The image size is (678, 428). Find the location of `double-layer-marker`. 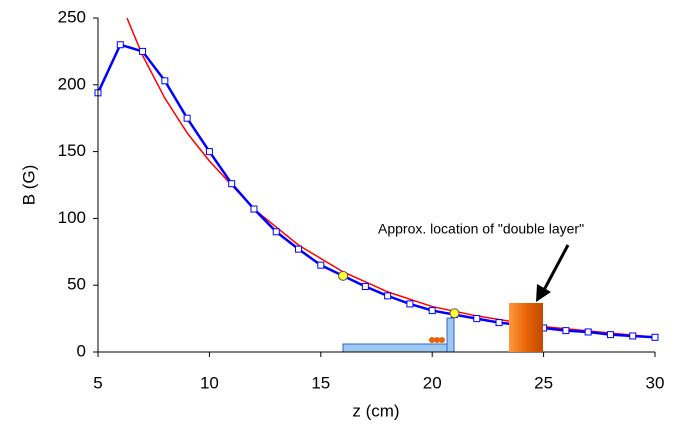

double-layer-marker is located at coordinates (526, 327).